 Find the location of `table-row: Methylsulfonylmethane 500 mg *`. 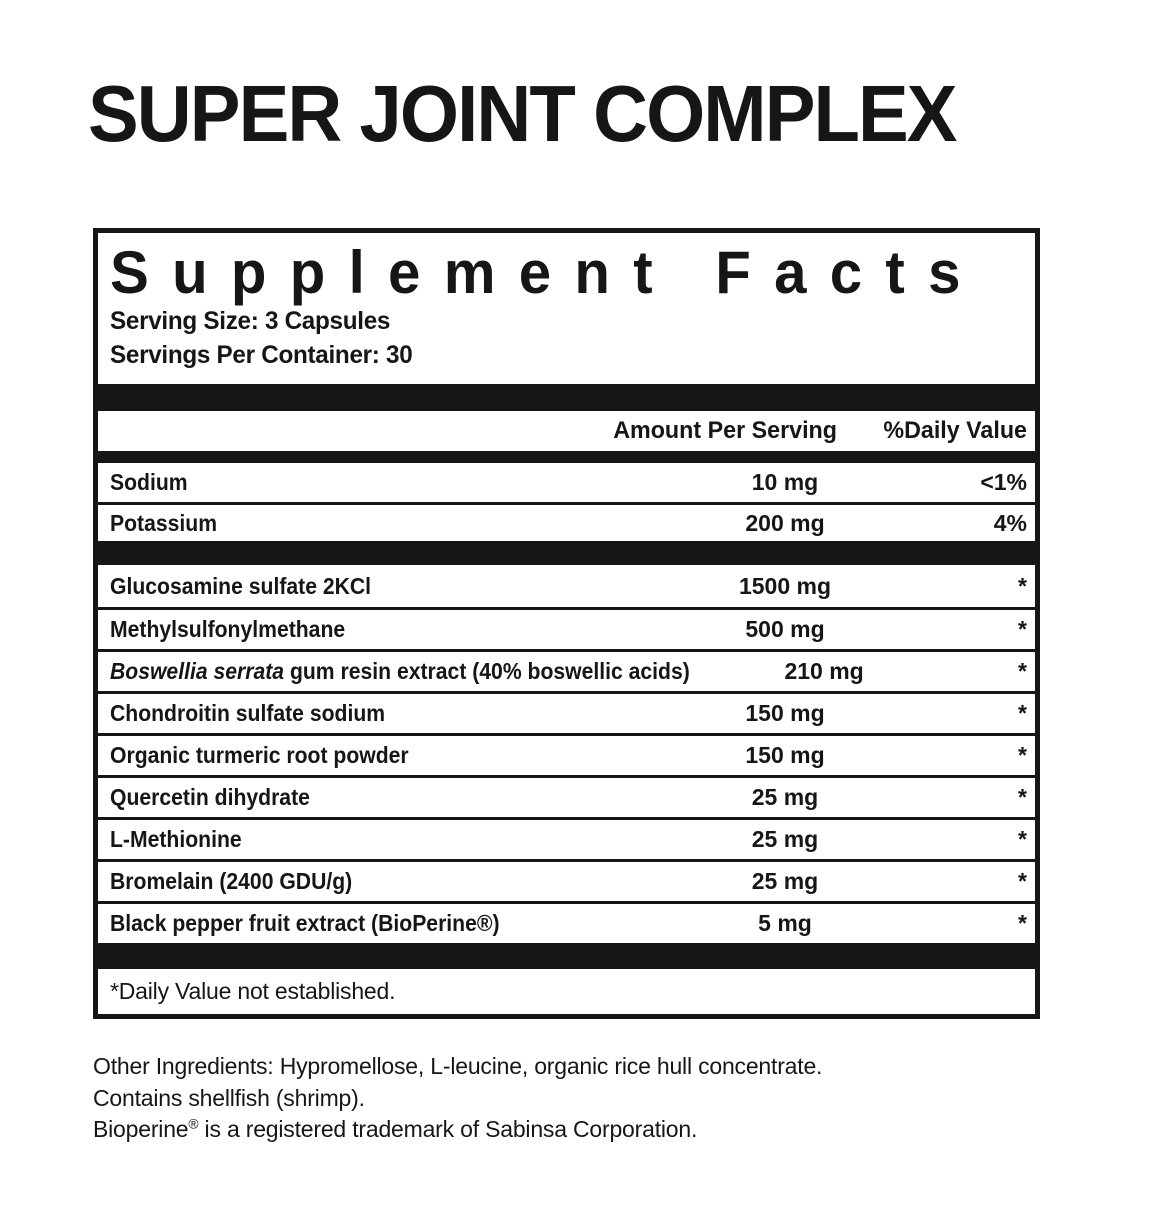

table-row: Methylsulfonylmethane 500 mg * is located at coordinates (566, 628).